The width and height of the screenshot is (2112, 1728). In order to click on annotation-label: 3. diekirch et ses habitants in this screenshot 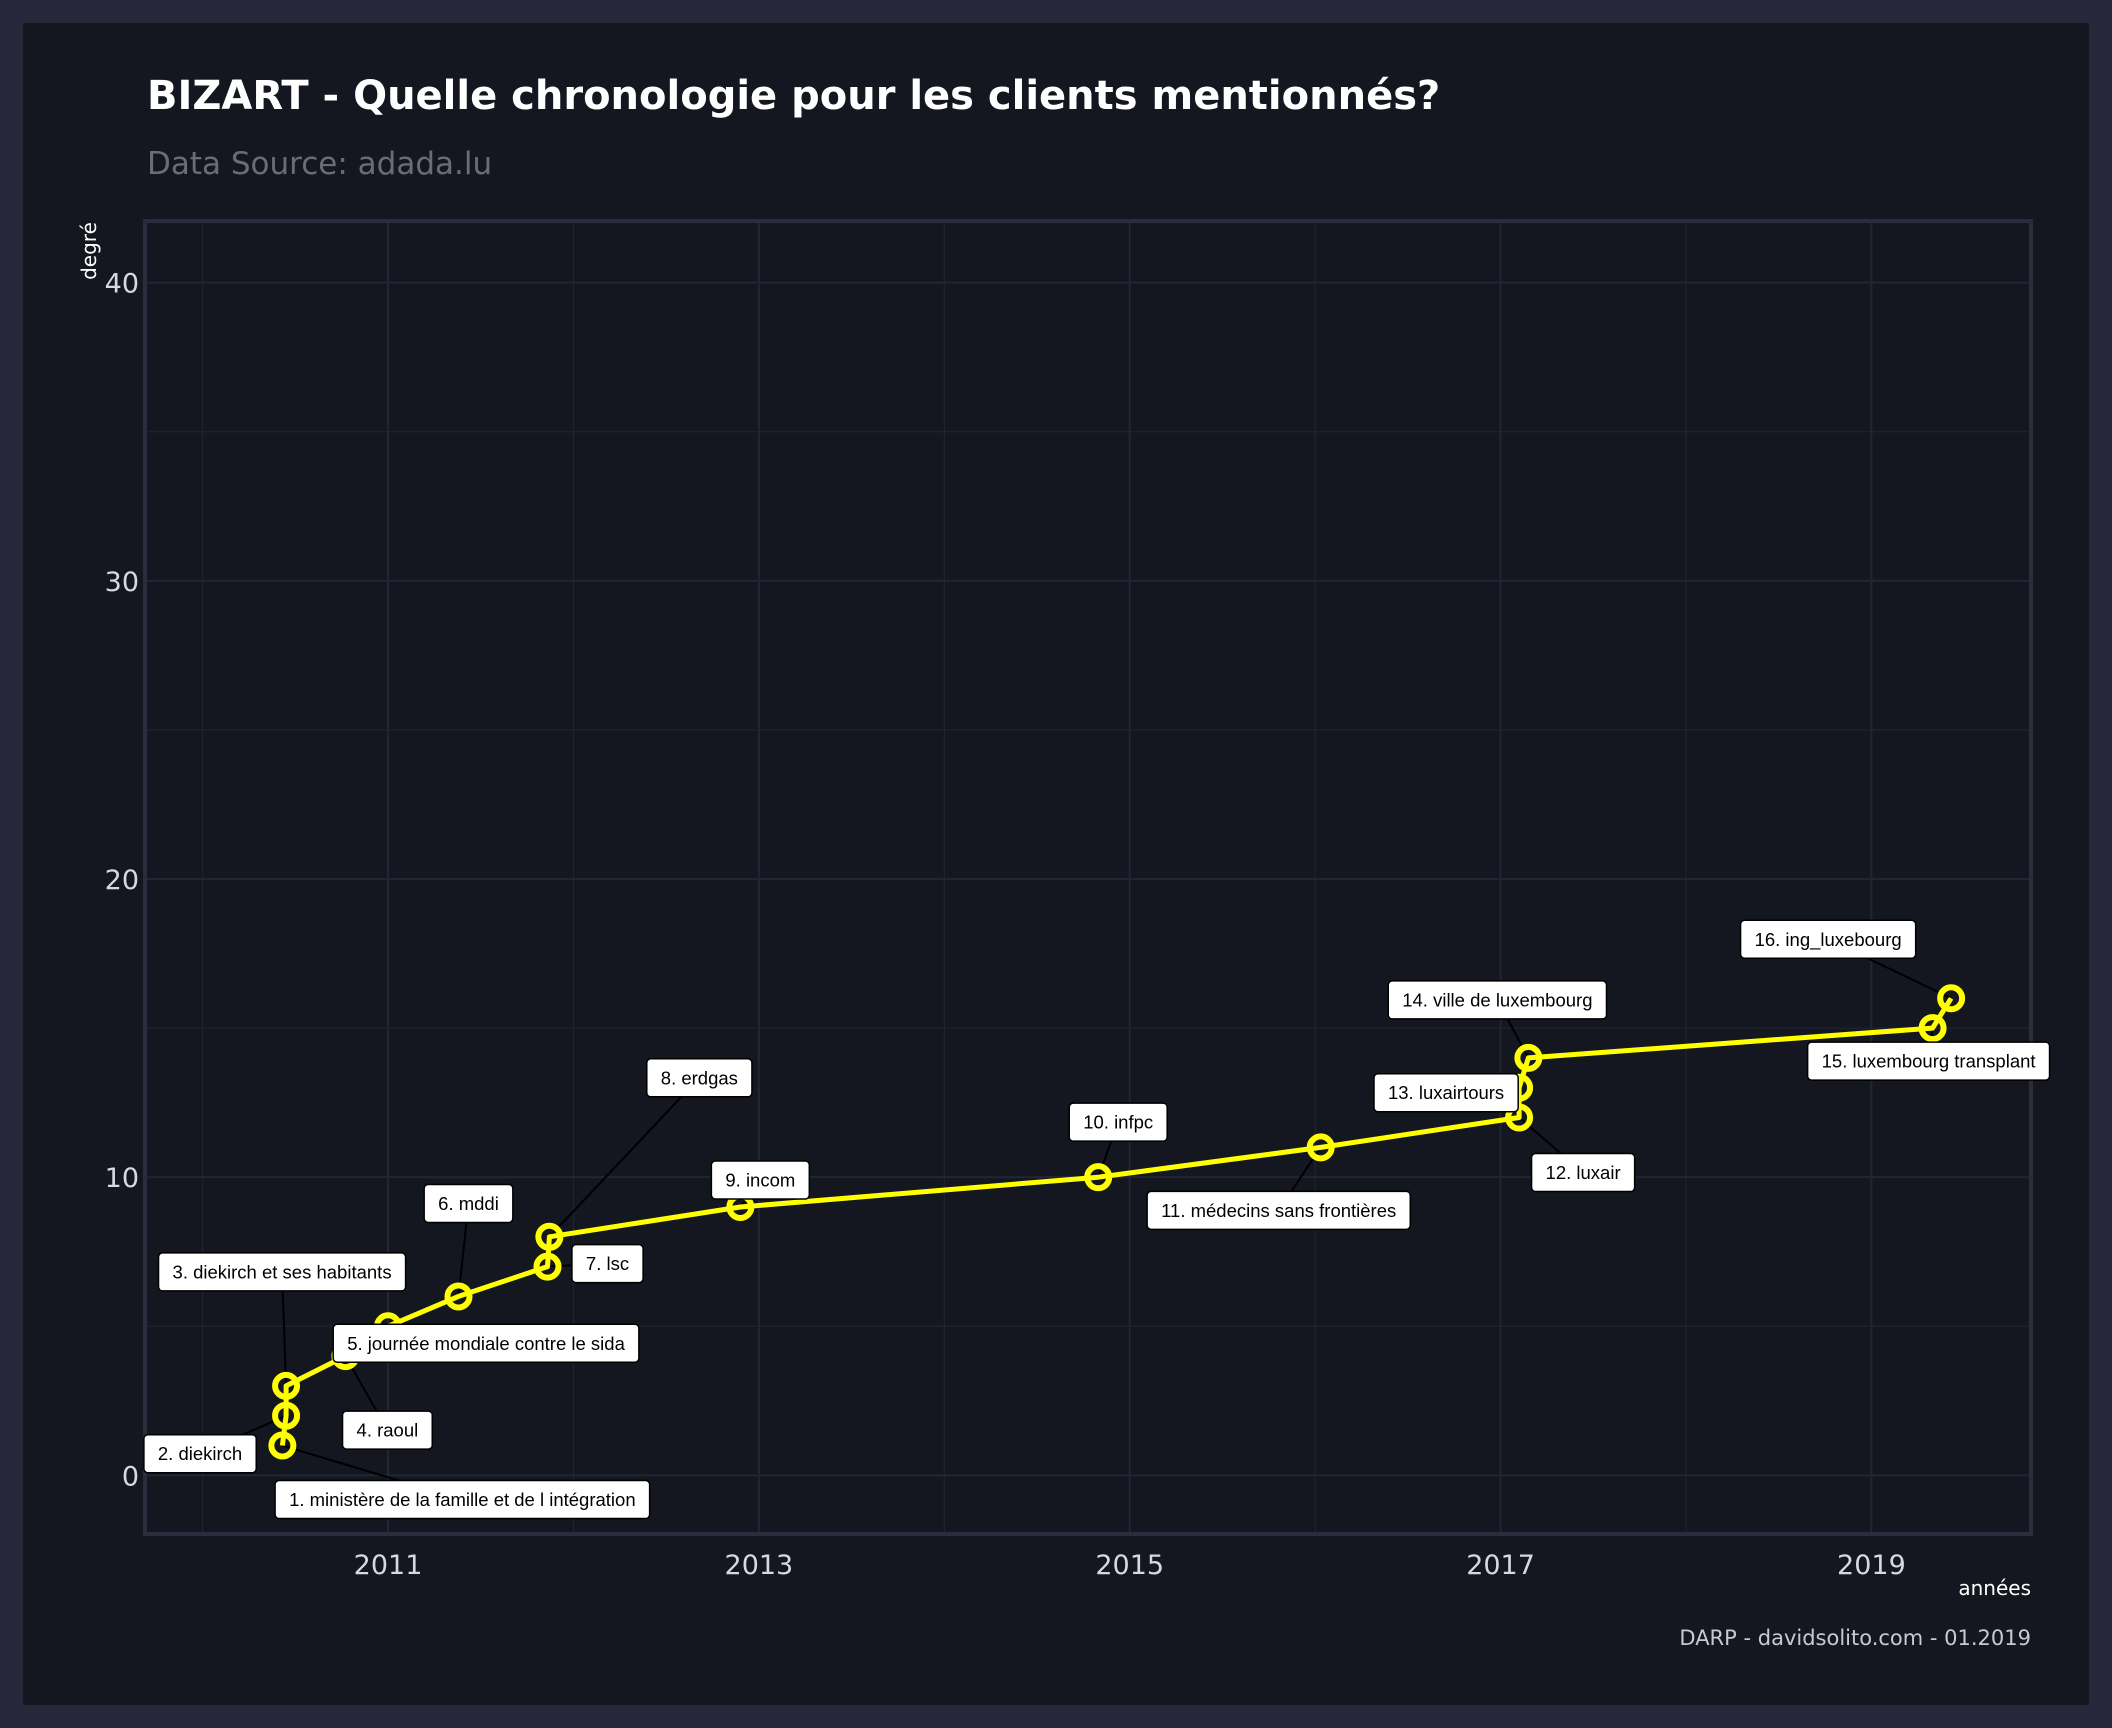, I will do `click(282, 1272)`.